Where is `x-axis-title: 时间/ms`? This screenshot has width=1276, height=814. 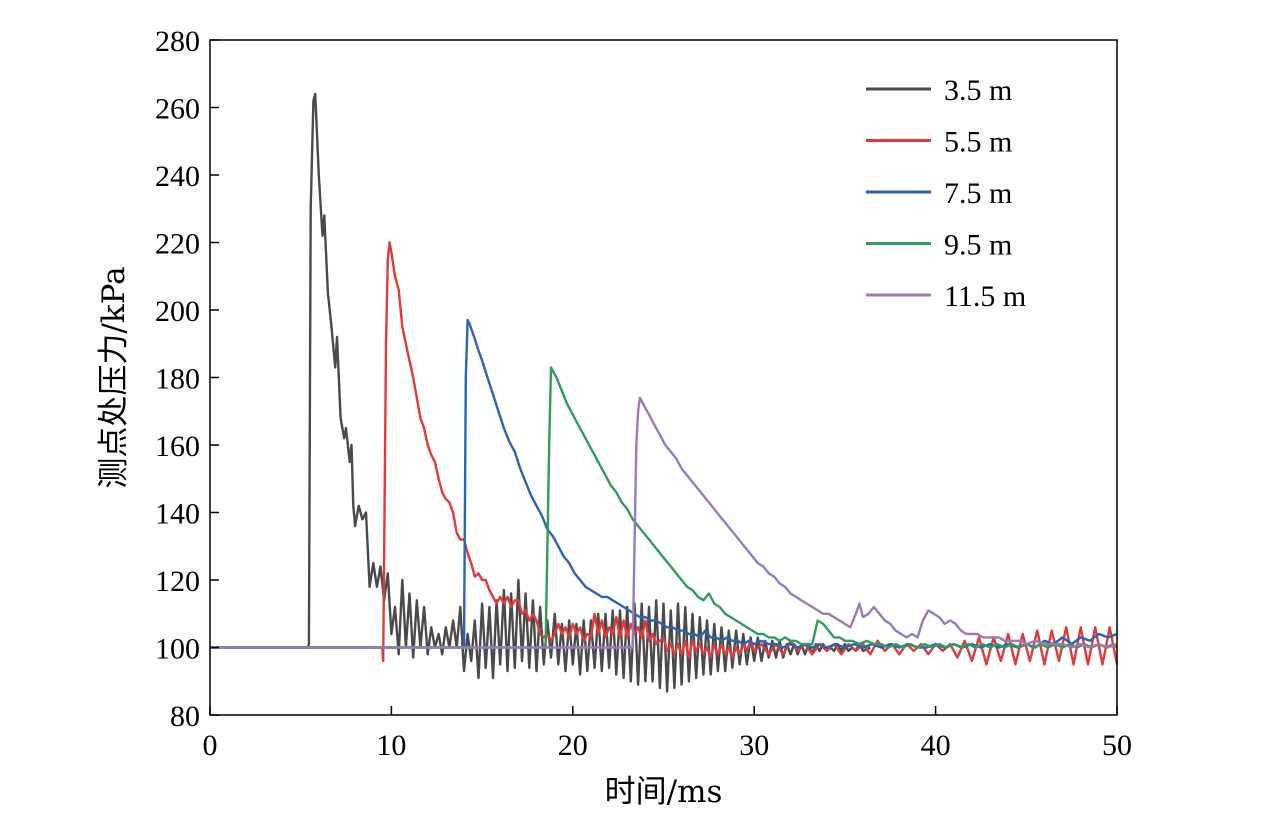 x-axis-title: 时间/ms is located at coordinates (664, 792).